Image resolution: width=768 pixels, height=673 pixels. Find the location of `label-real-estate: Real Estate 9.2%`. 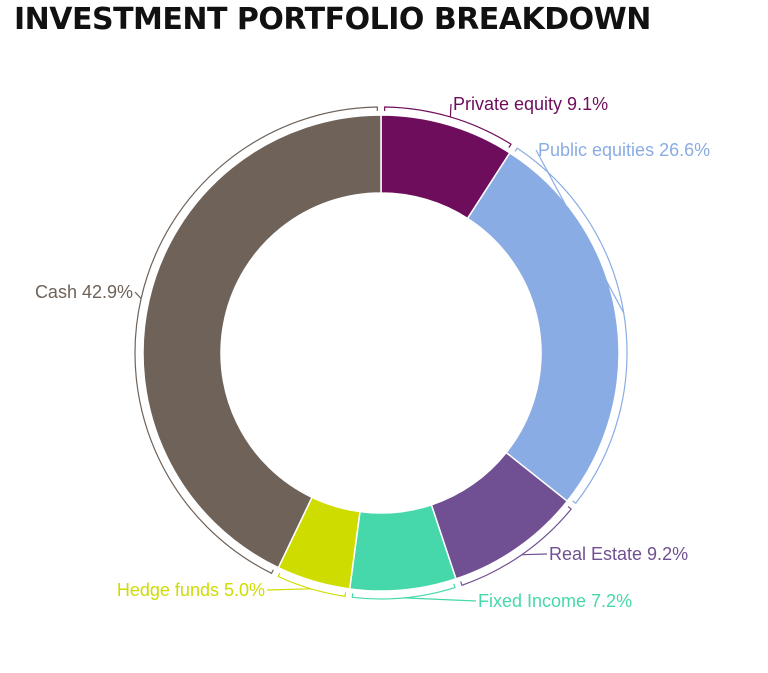

label-real-estate: Real Estate 9.2% is located at coordinates (618, 554).